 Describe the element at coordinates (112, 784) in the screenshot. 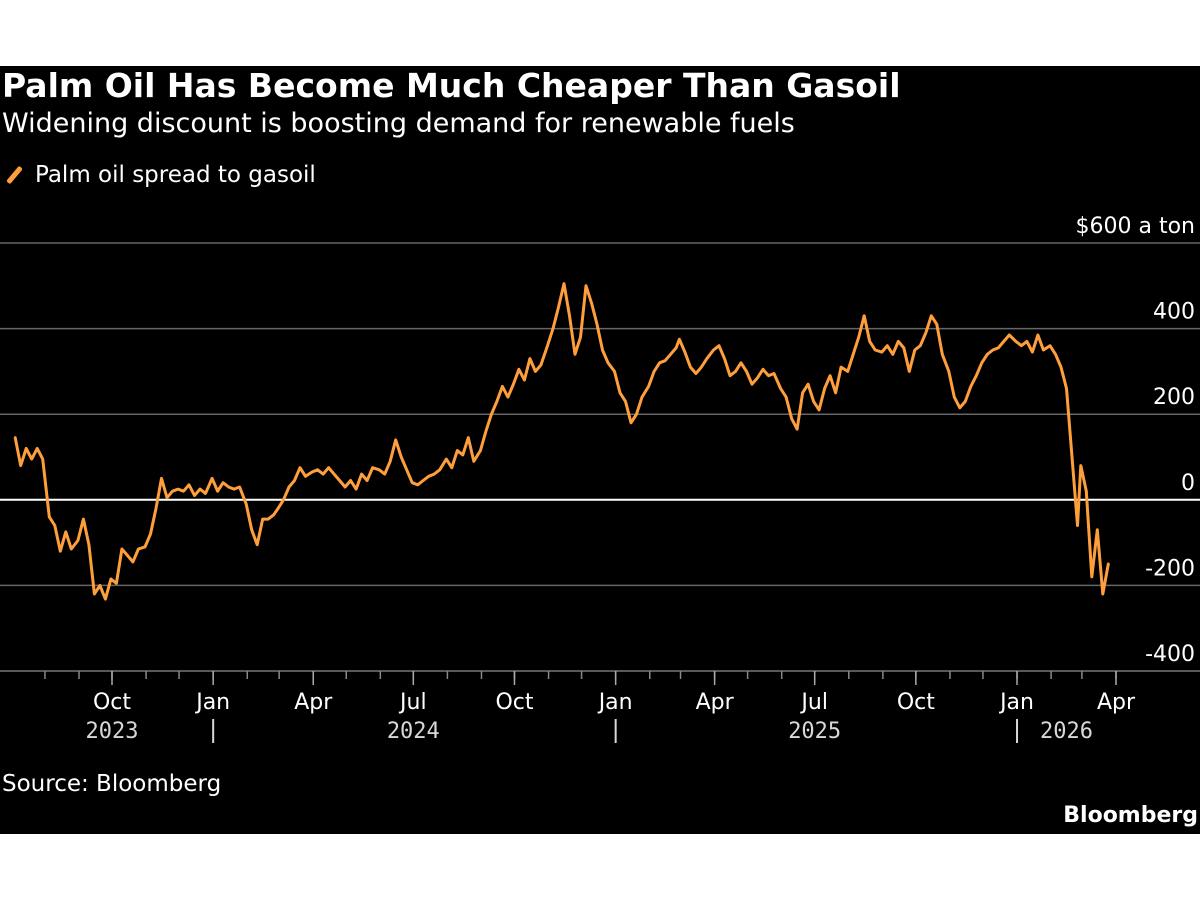

I see `source-note: Source: Bloomberg` at that location.